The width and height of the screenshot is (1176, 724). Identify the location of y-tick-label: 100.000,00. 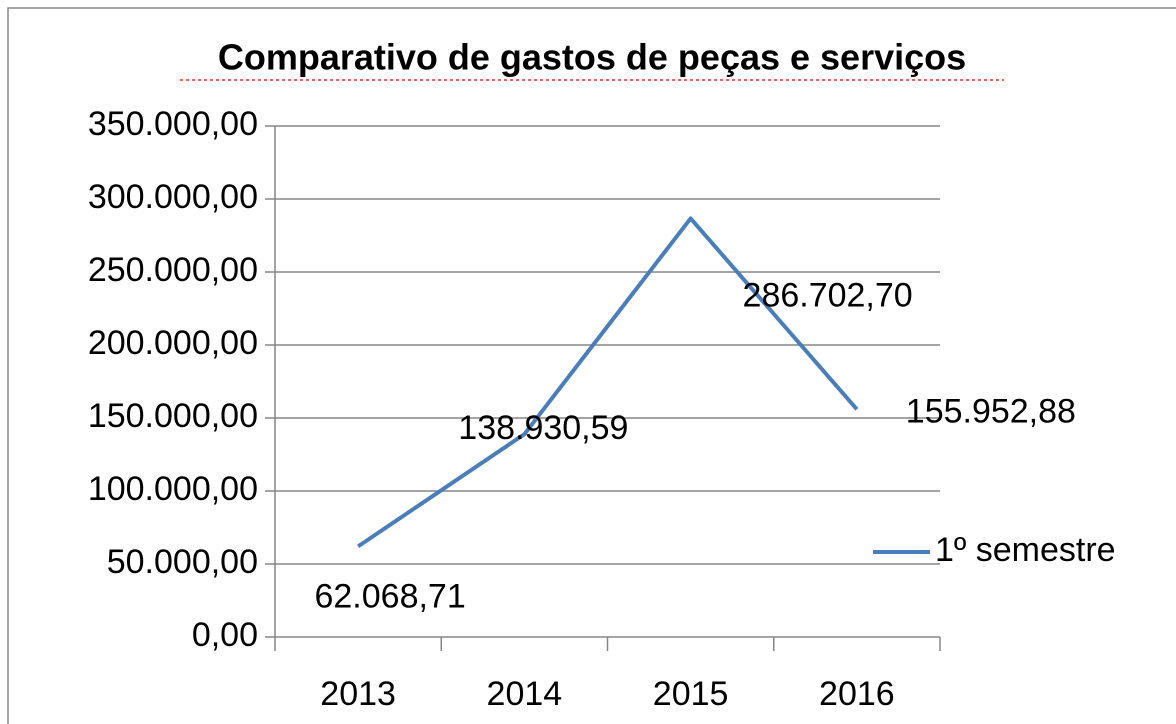
(173, 489).